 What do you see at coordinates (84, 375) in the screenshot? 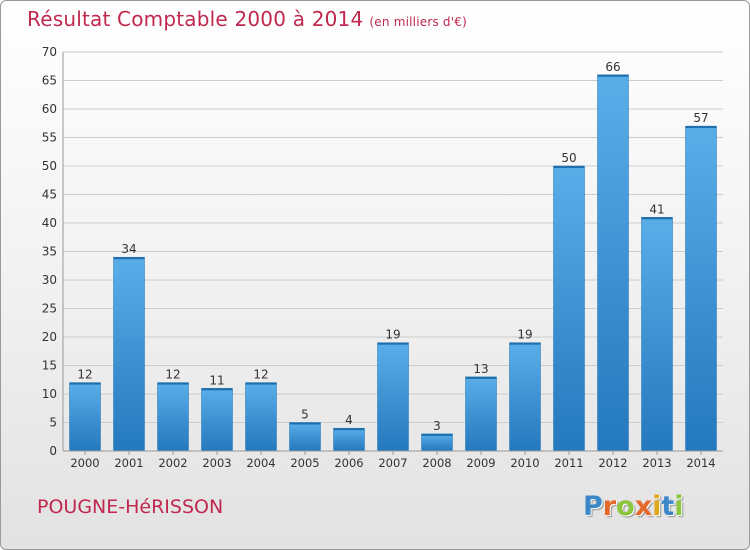
I see `data-label-2000: 12` at bounding box center [84, 375].